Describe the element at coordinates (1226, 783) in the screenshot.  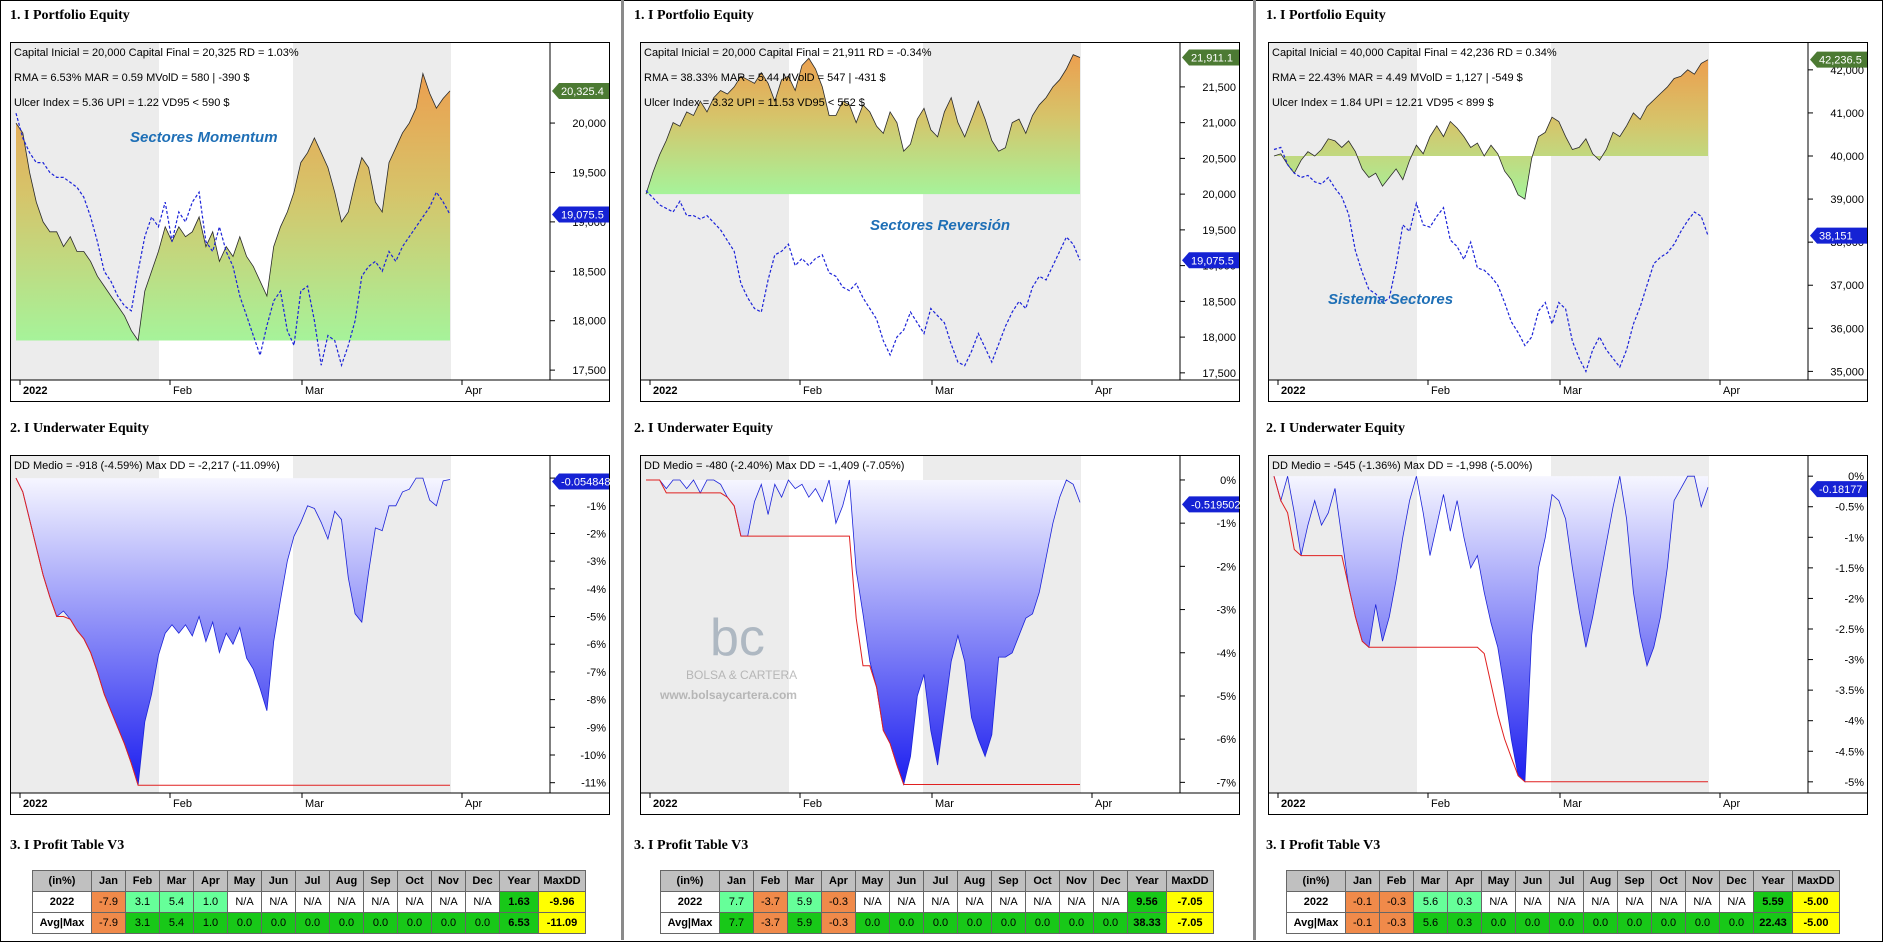
I see `y-tick-label: -7%` at that location.